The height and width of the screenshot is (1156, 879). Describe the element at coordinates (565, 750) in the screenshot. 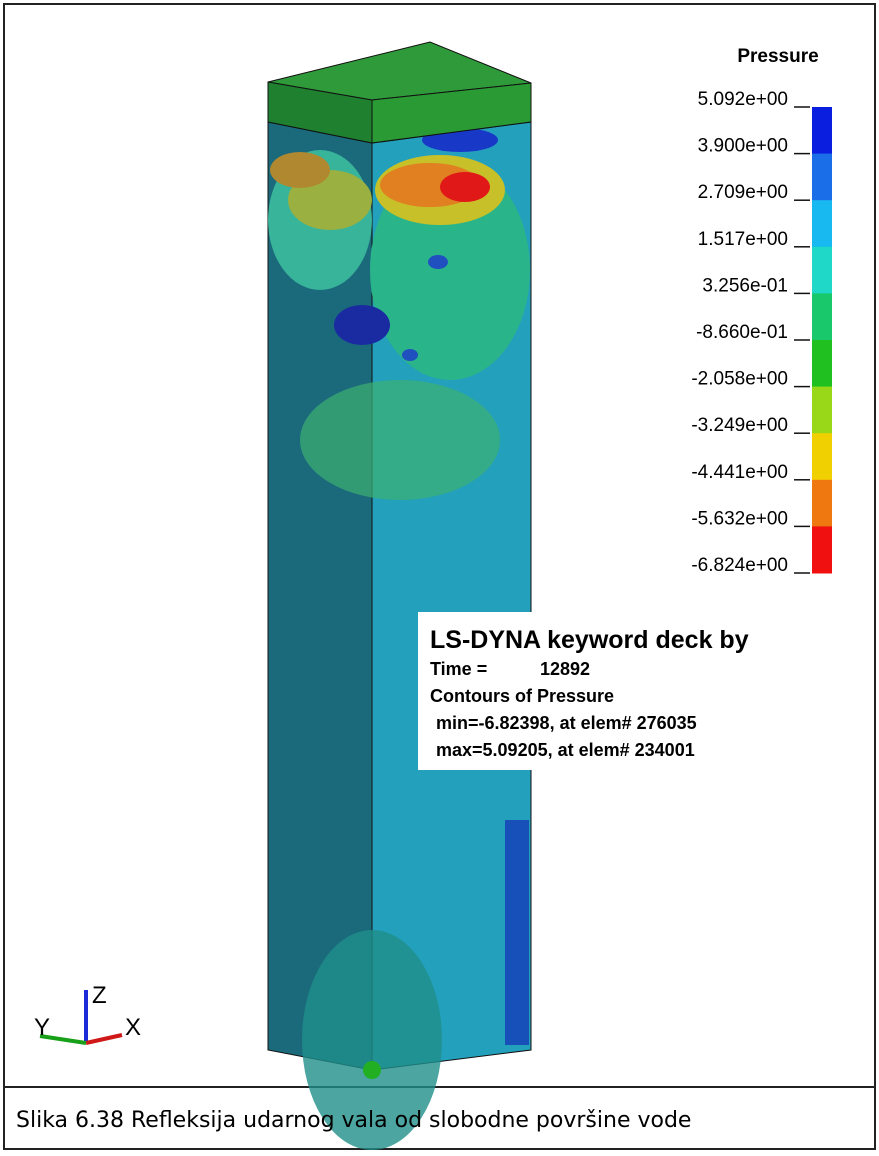

I see `info-line: max=5.09205, at elem# 234001` at that location.